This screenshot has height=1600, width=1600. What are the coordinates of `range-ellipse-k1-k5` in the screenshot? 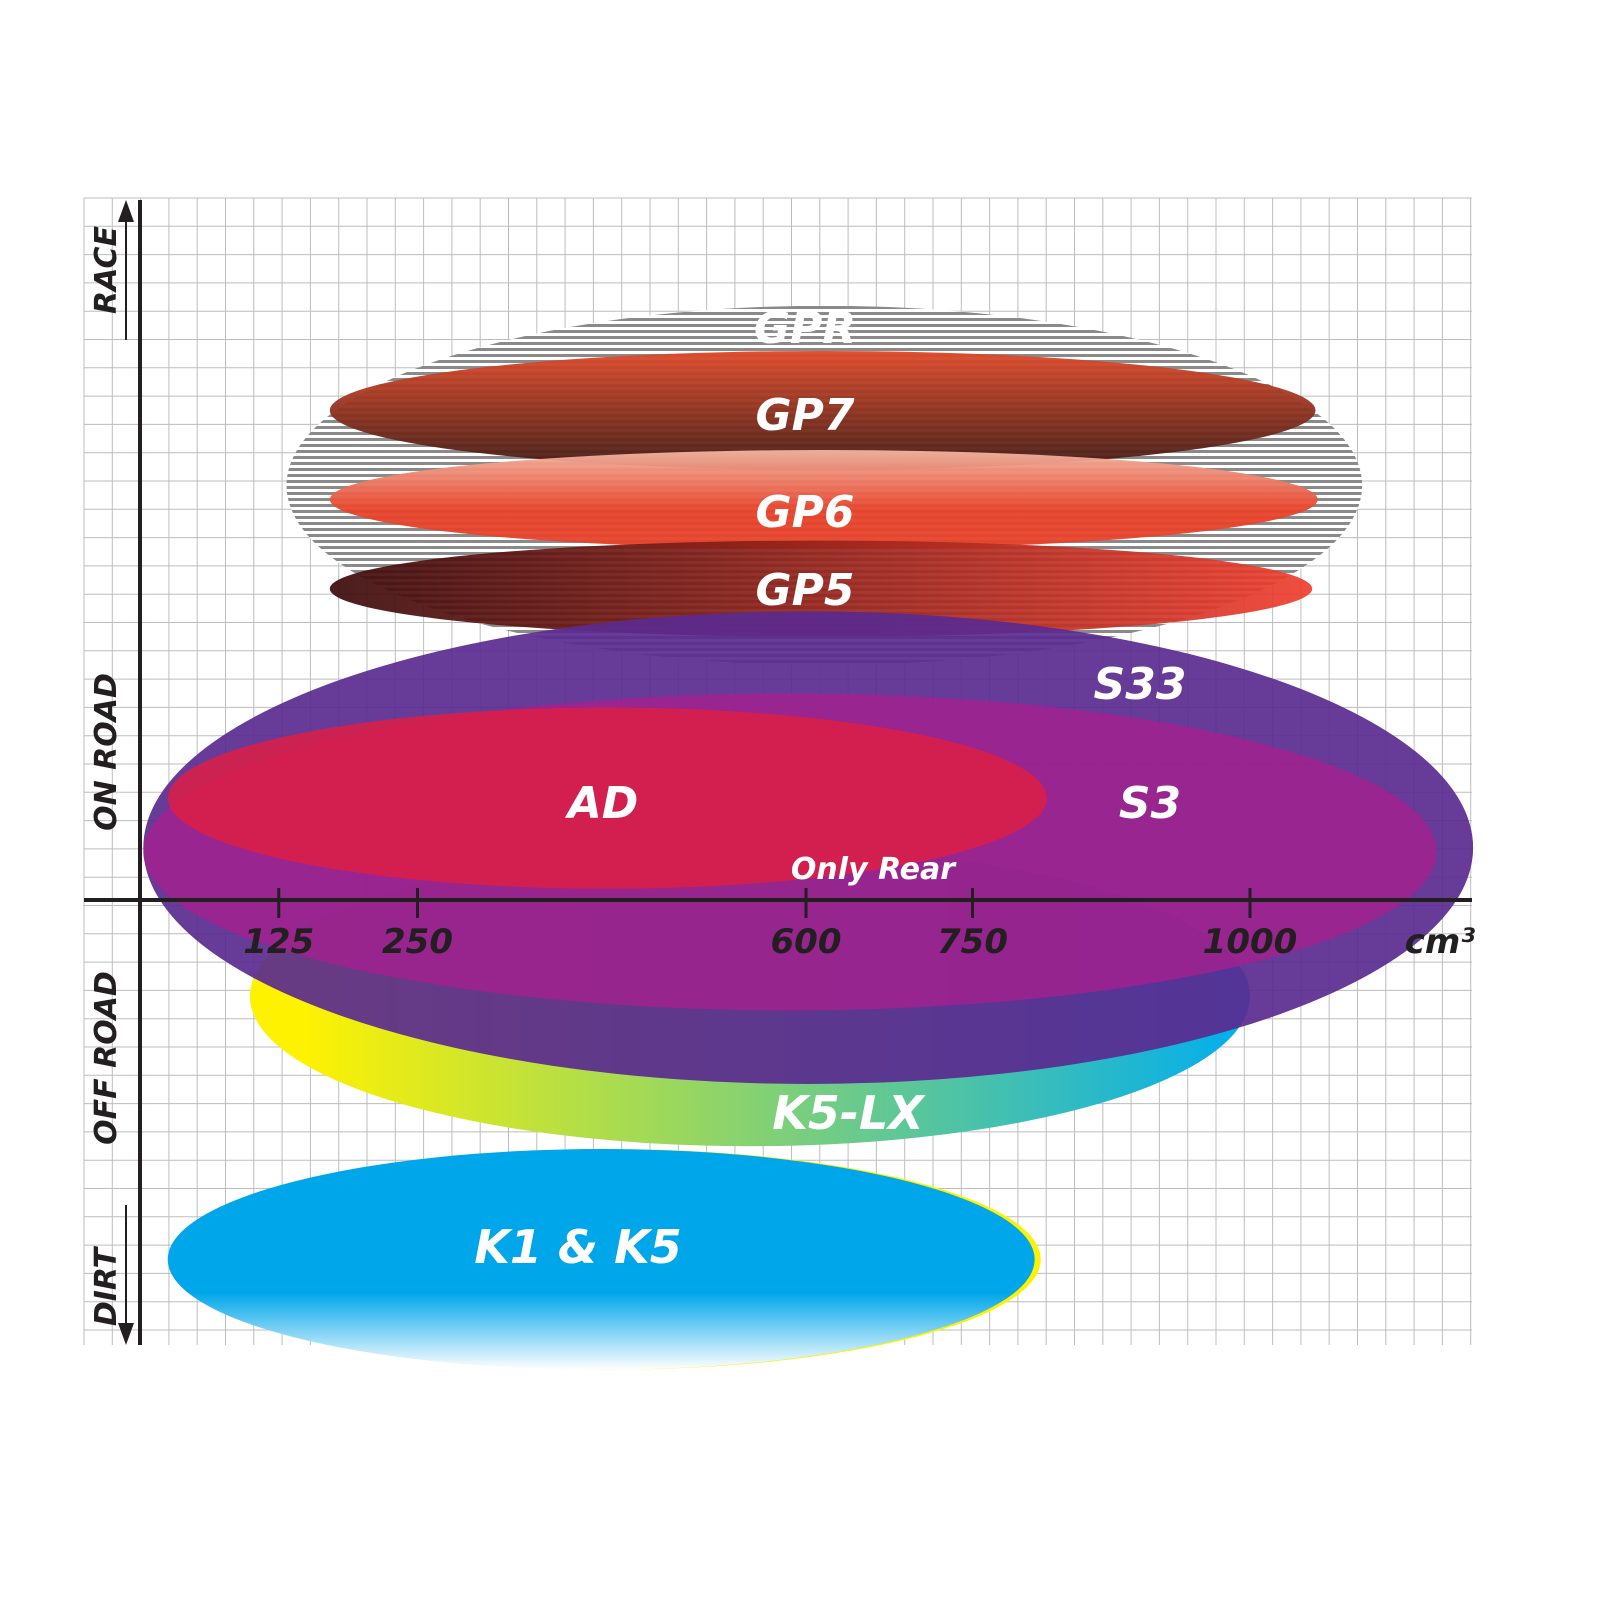 It's located at (601, 1259).